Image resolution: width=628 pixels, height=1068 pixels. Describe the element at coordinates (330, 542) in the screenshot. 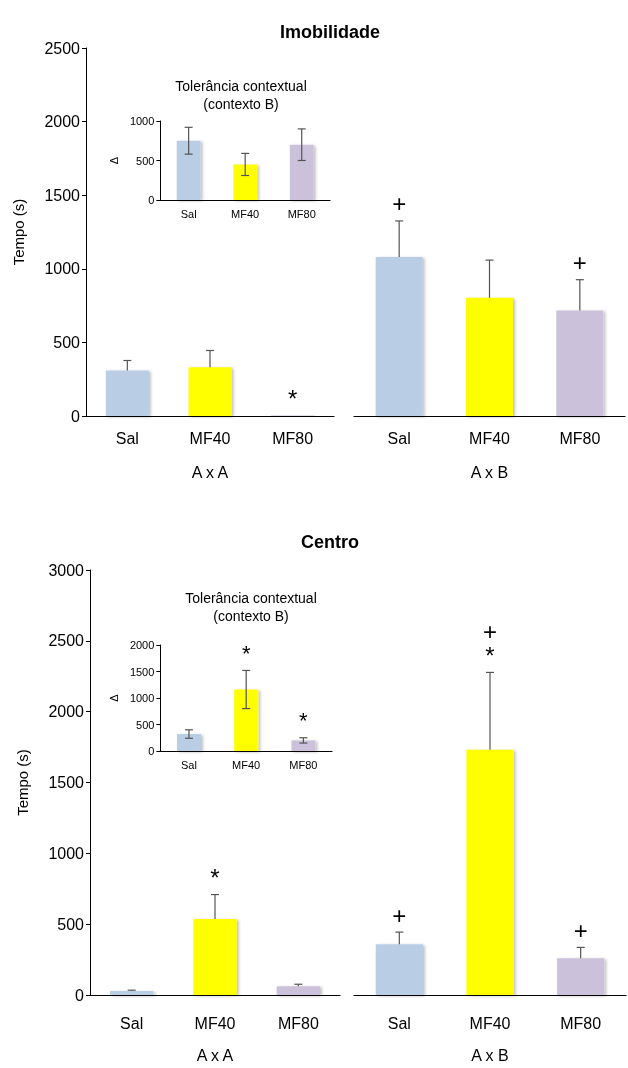

I see `chart-title: Centro` at that location.